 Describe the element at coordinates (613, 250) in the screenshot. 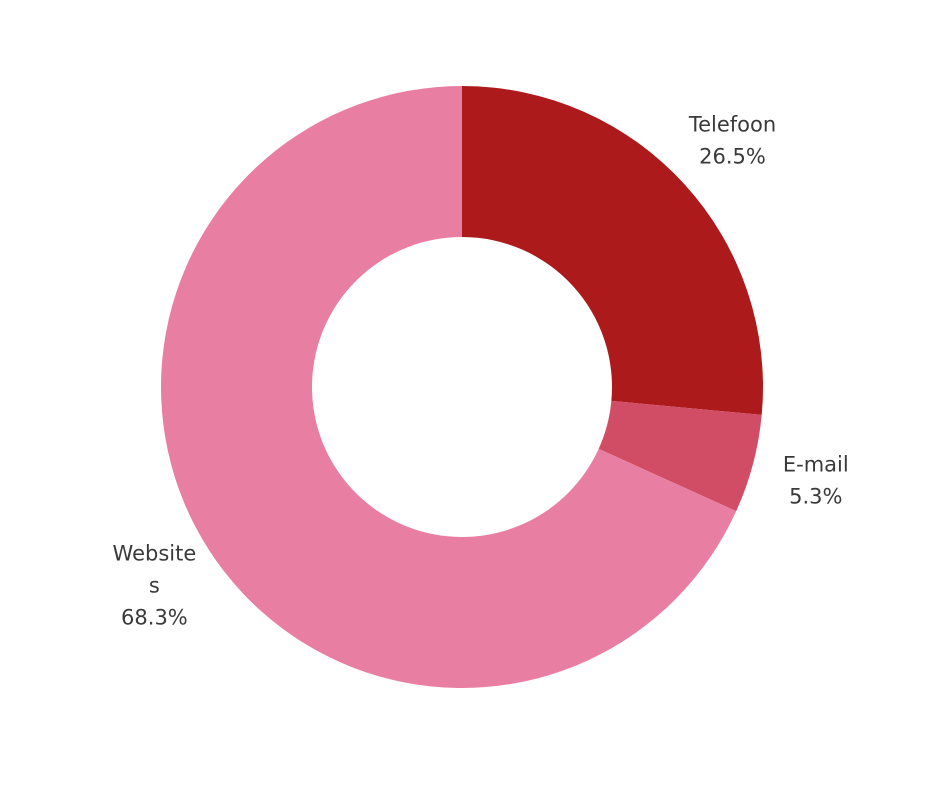

I see `slice-telefoon` at that location.